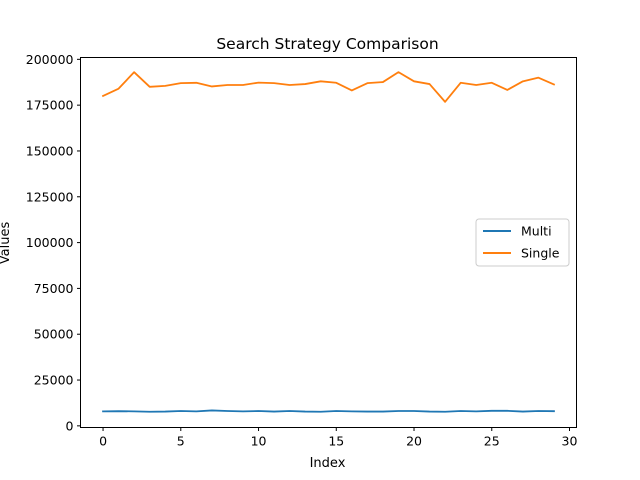 The height and width of the screenshot is (480, 640). I want to click on y-tick-label: 0, so click(70, 425).